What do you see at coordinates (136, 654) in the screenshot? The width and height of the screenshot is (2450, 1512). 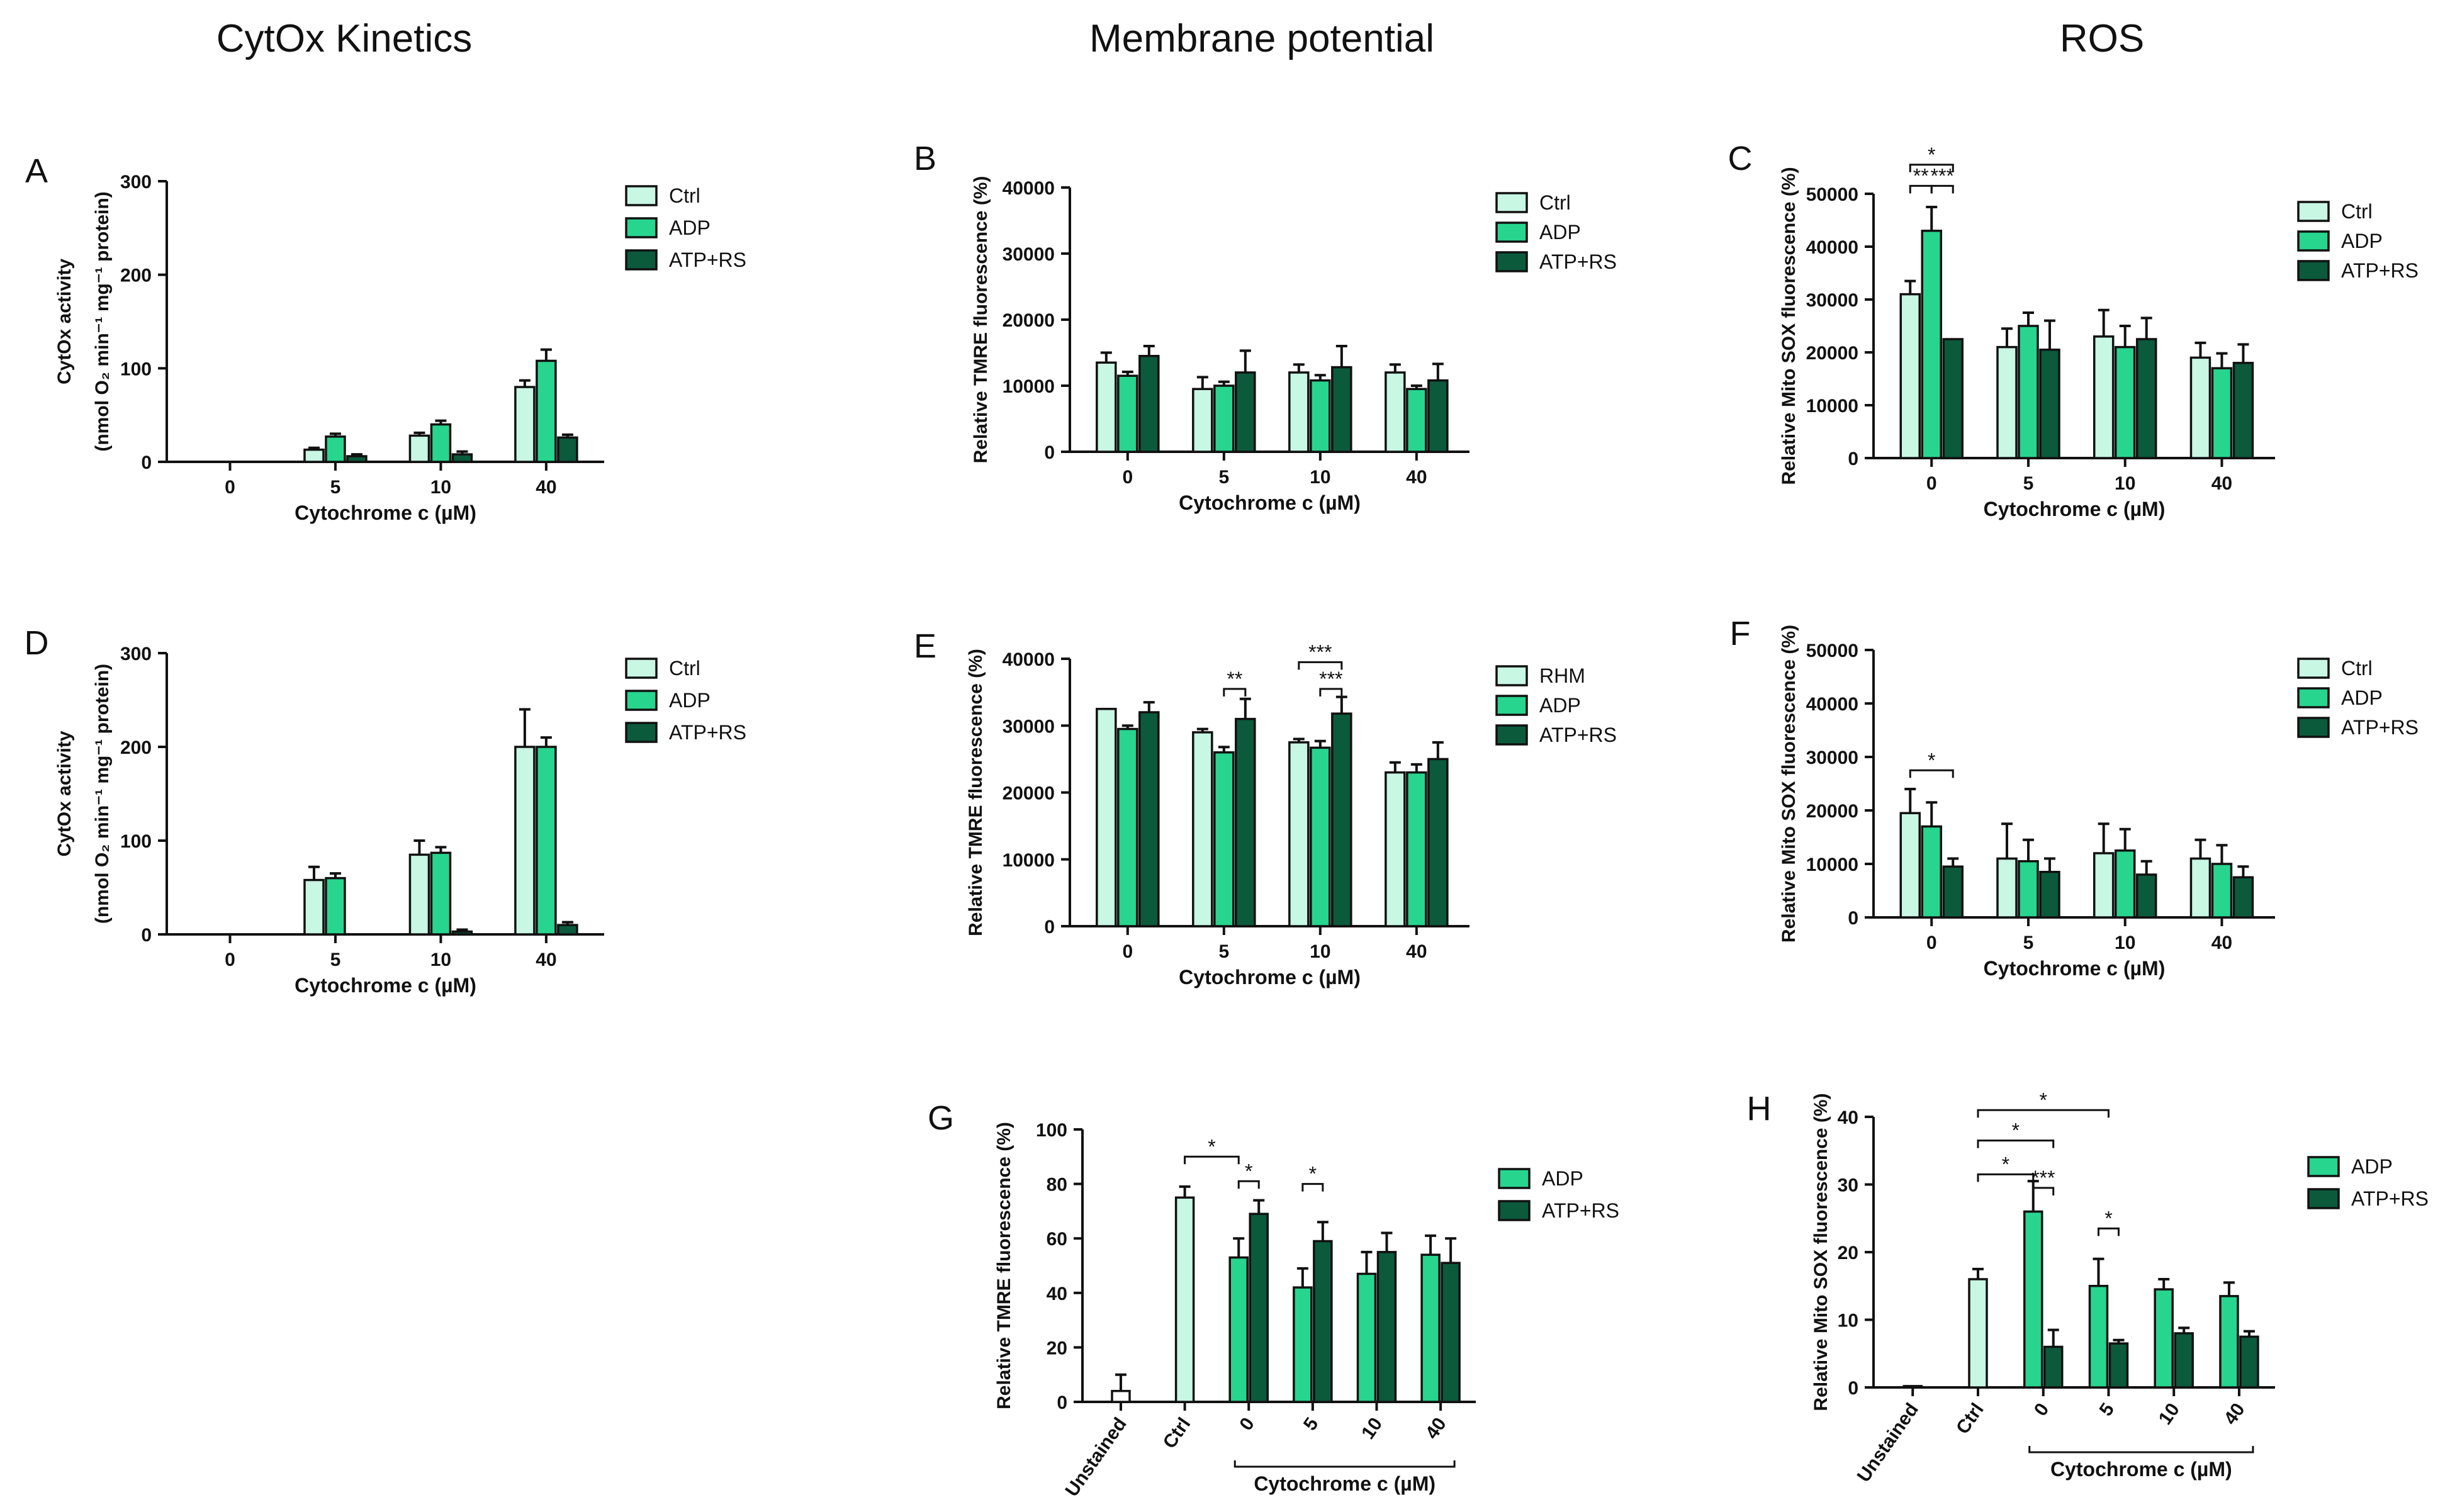 I see `panel-d-ytick-label: 300` at bounding box center [136, 654].